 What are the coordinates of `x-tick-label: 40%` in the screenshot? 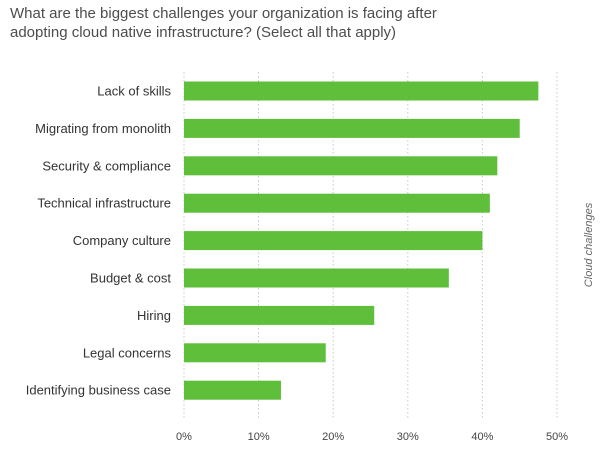 It's located at (482, 437).